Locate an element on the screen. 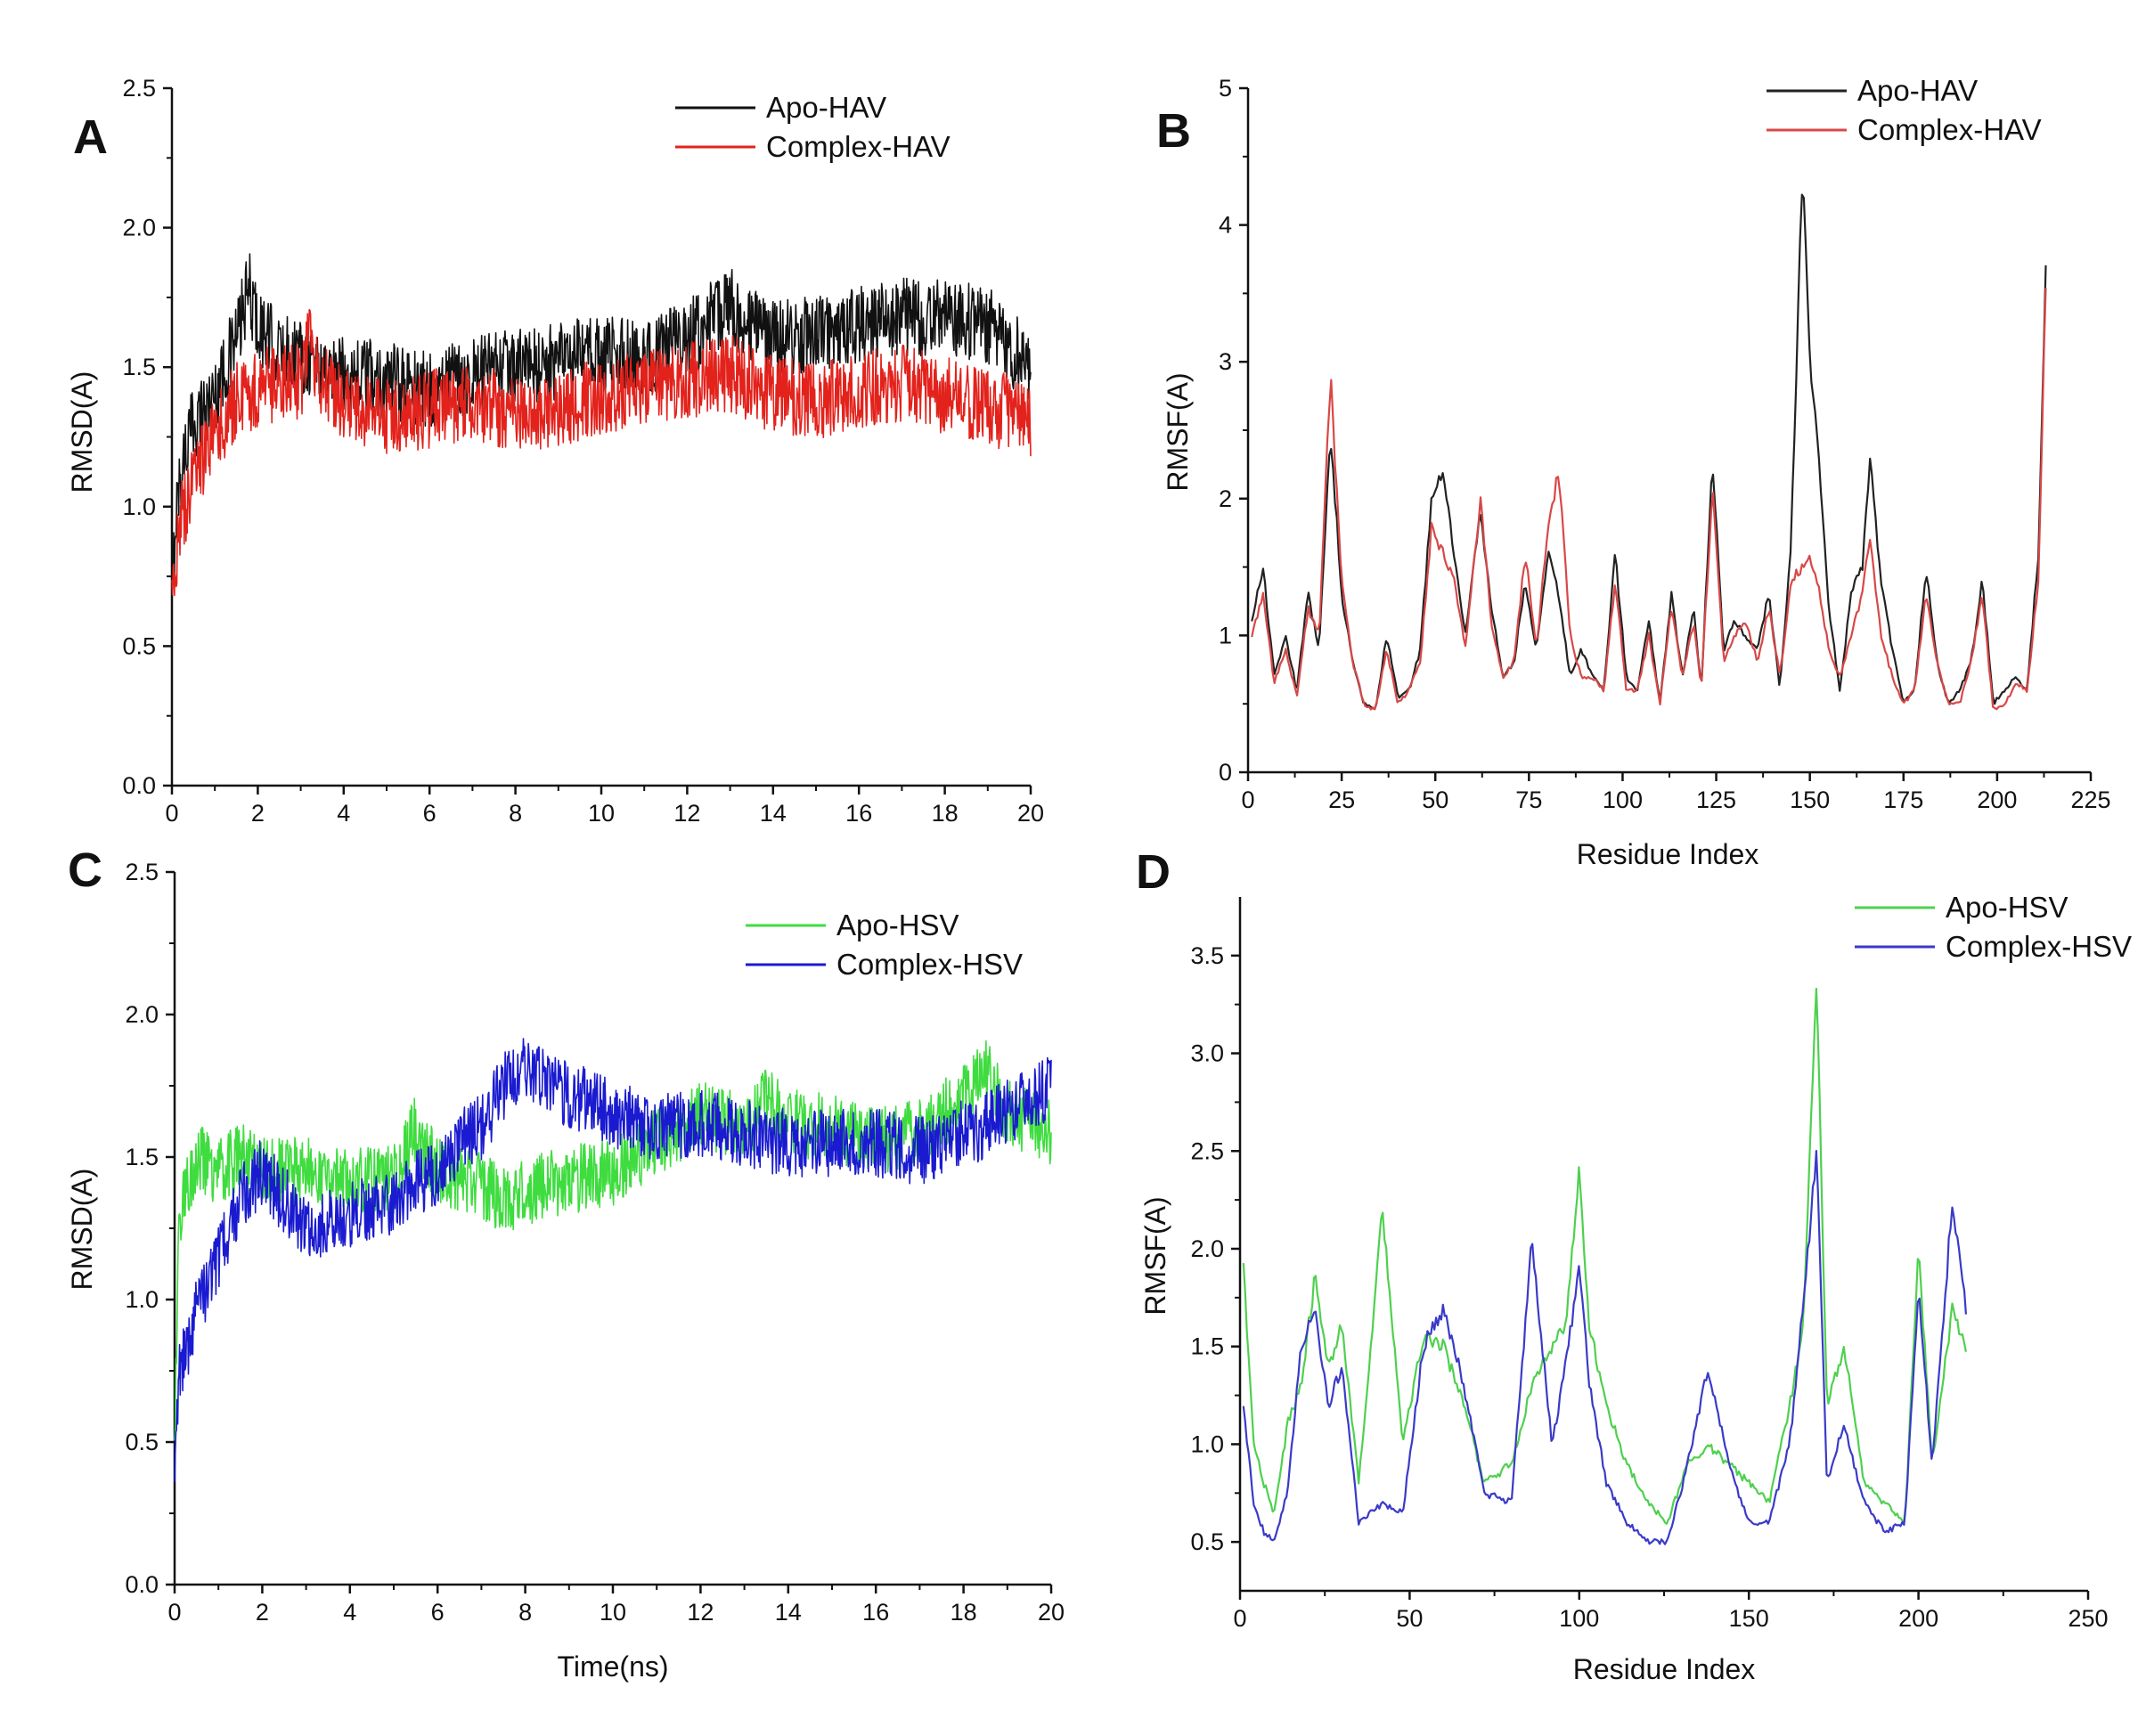 This screenshot has height=1736, width=2146. panel-c-y-tick-label: 1.5 is located at coordinates (142, 1157).